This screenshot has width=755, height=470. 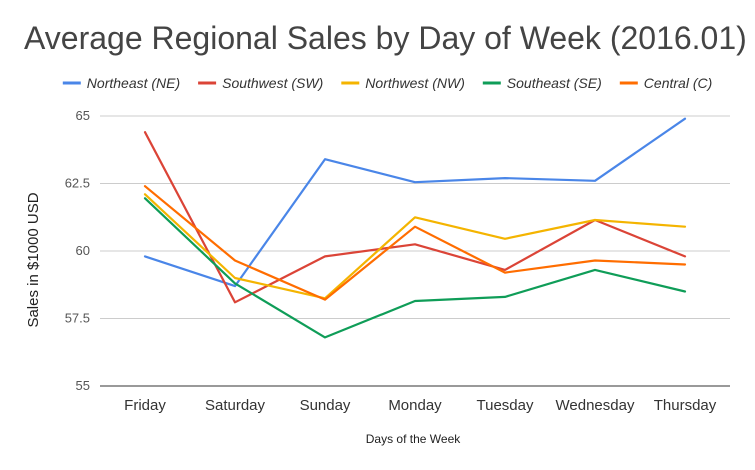 I want to click on y-tick-label: 55, so click(x=83, y=385).